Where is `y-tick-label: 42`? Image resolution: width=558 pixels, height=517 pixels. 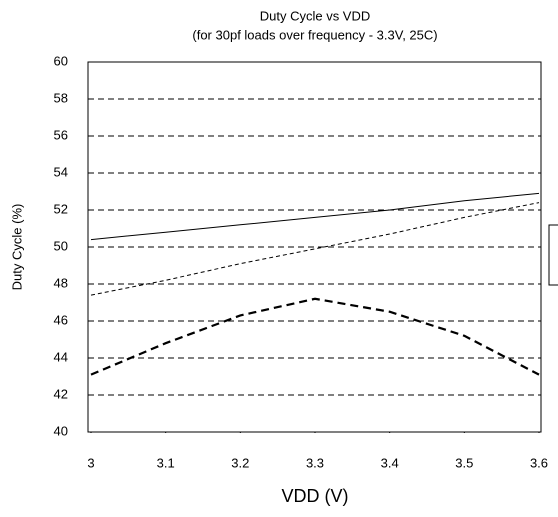 y-tick-label: 42 is located at coordinates (61, 393).